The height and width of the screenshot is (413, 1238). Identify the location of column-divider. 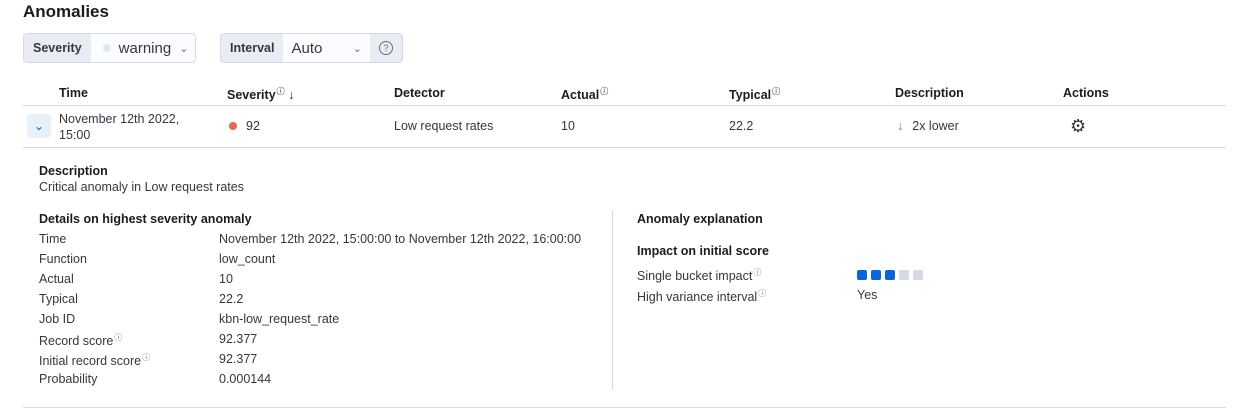
(612, 300).